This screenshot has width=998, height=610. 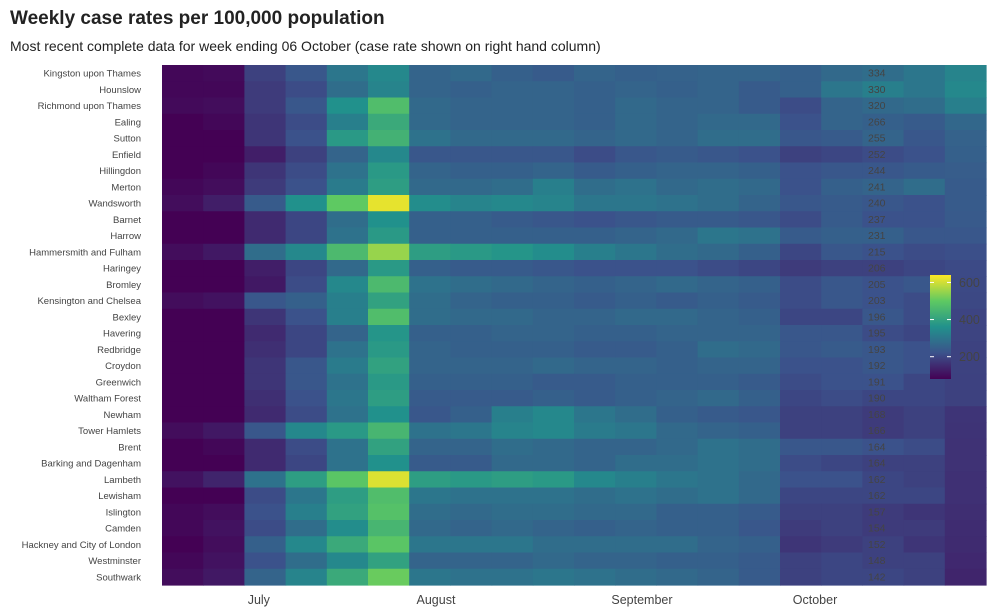 I want to click on month-label: September, so click(x=641, y=600).